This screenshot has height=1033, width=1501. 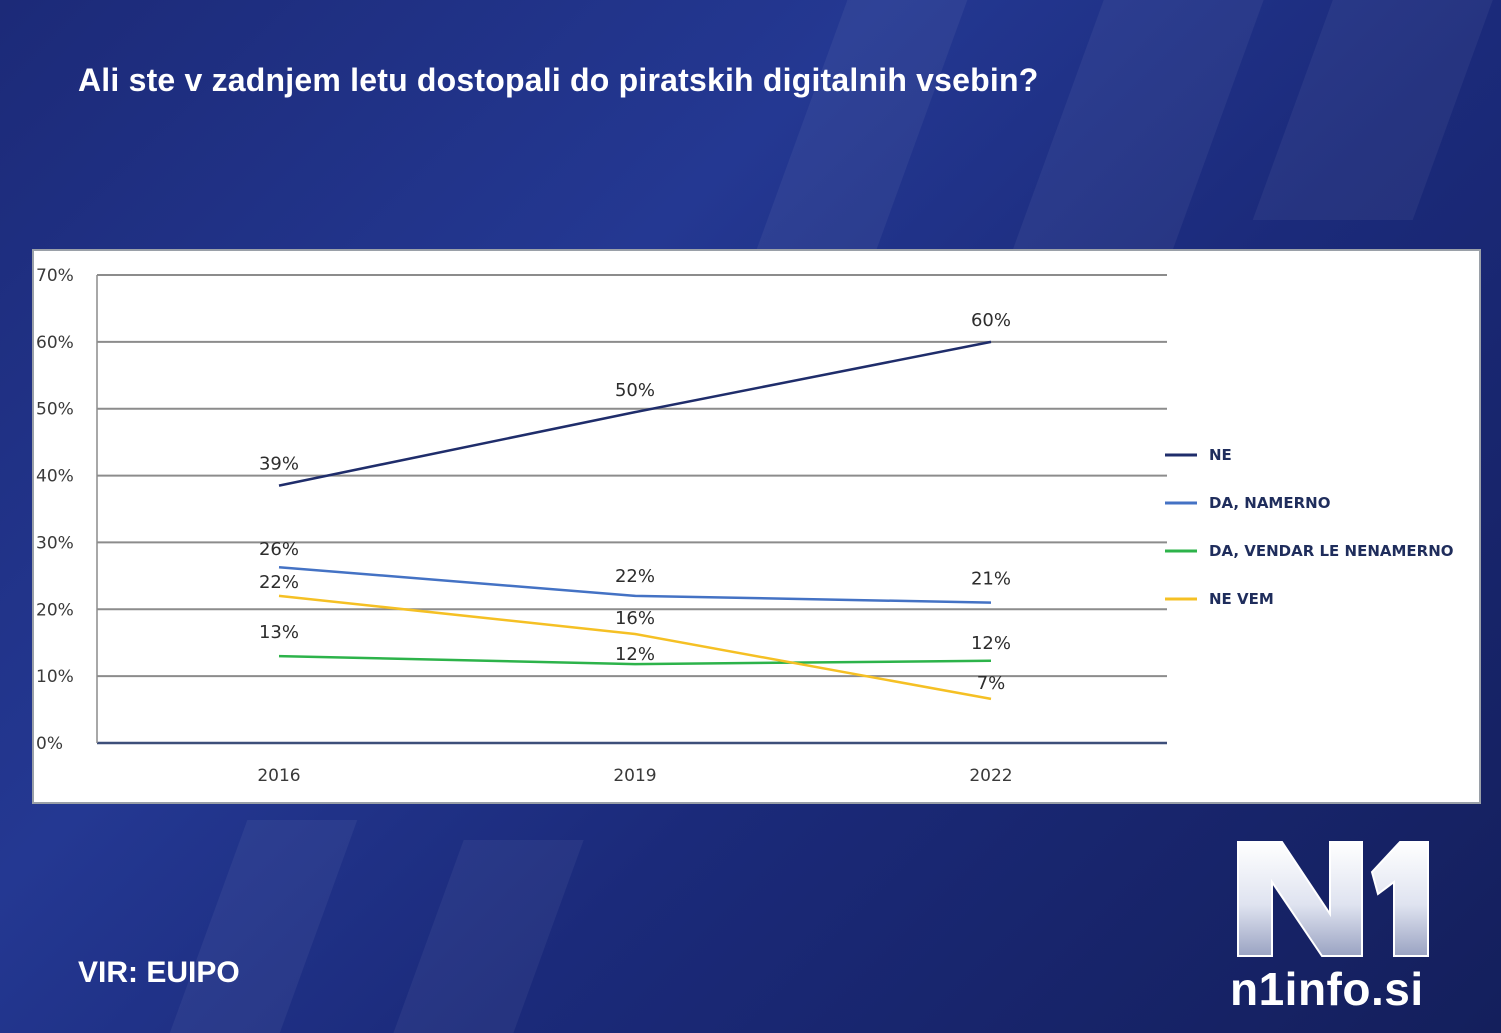 What do you see at coordinates (279, 549) in the screenshot?
I see `data-label: 26%` at bounding box center [279, 549].